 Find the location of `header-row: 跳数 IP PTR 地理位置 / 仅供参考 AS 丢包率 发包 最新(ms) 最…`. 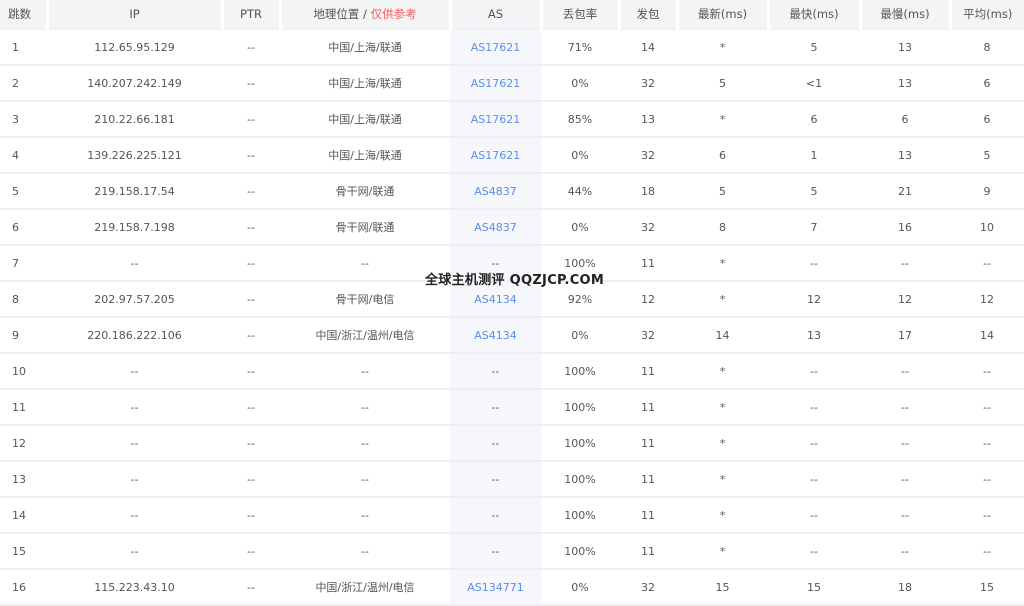

header-row: 跳数 IP PTR 地理位置 / 仅供参考 AS 丢包率 发包 最新(ms) 最… is located at coordinates (512, 15).